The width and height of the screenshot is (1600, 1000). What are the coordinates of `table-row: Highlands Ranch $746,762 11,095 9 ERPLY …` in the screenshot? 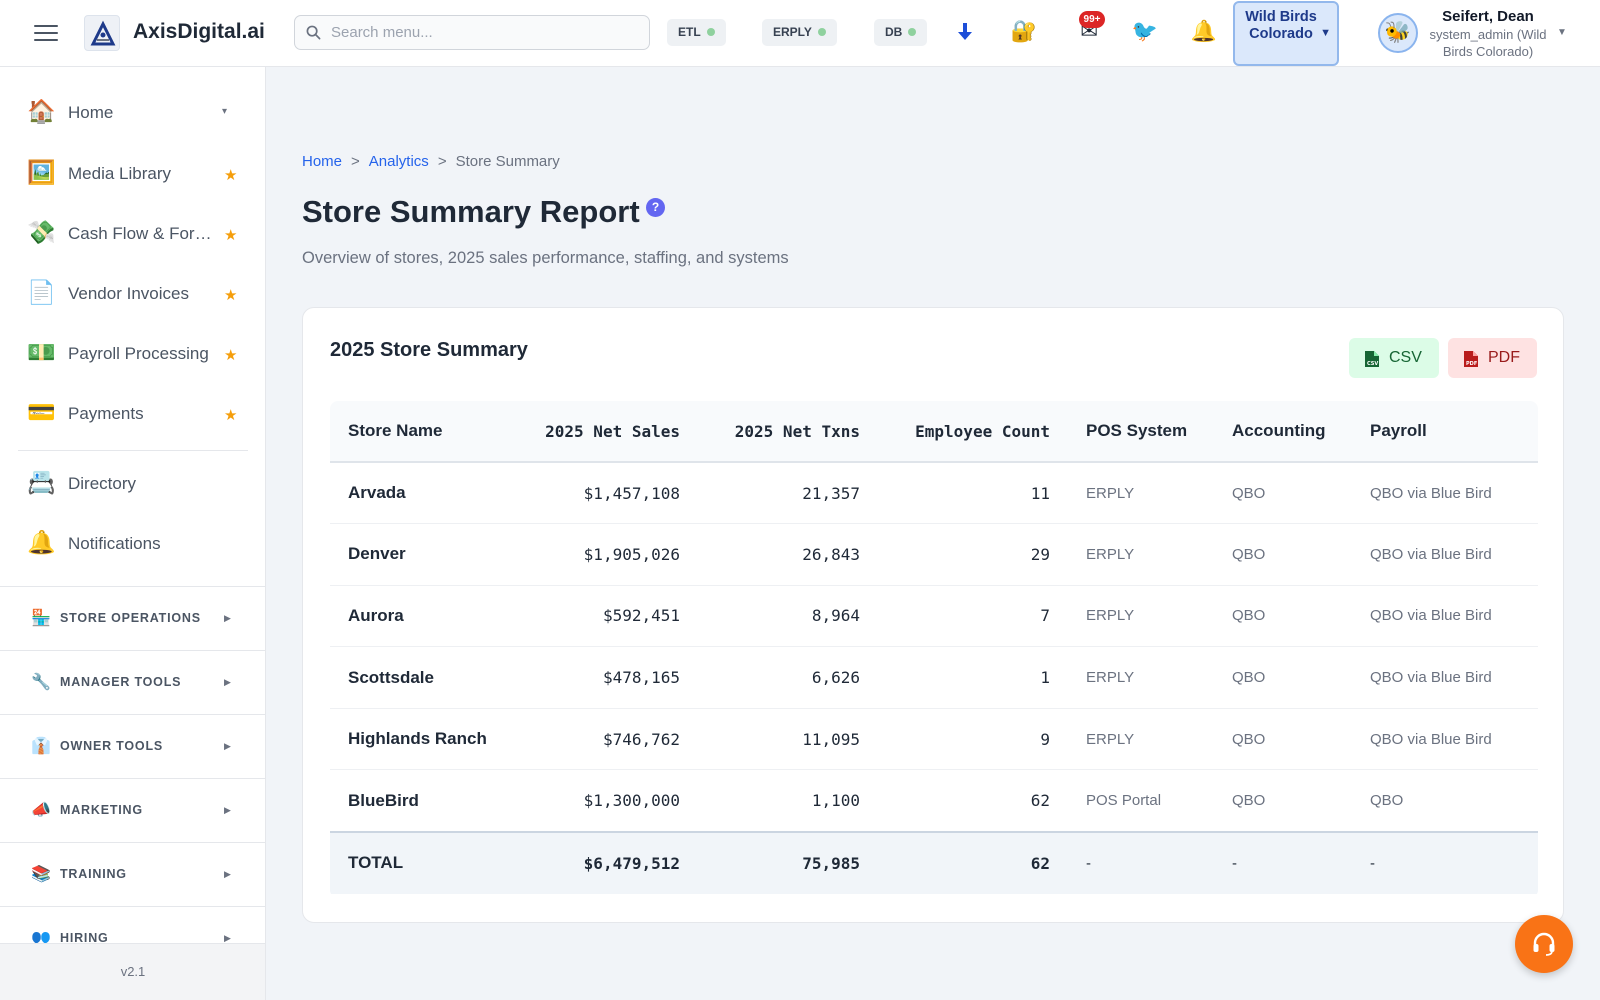 It's located at (934, 739).